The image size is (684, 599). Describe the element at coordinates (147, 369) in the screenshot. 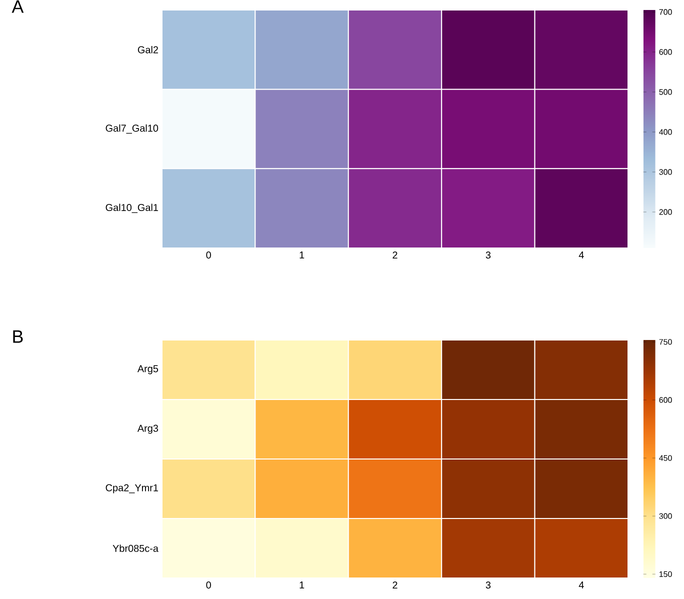

I see `y-tick-label: Arg5` at that location.